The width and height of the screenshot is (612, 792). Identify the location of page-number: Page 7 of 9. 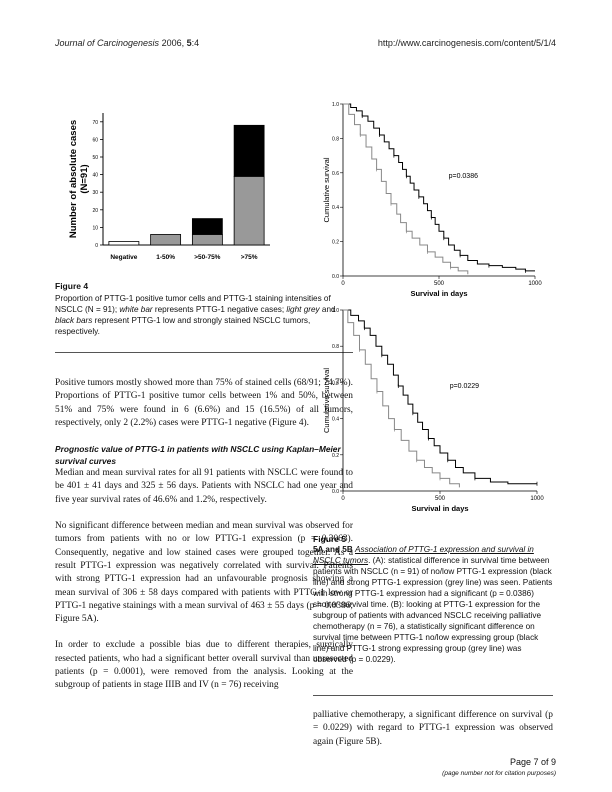
(532, 762).